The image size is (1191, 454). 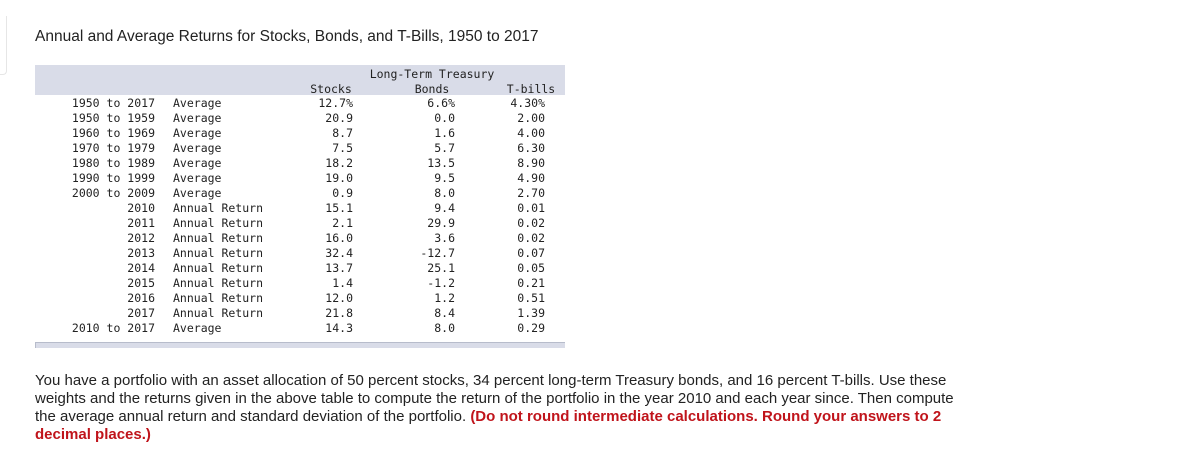 What do you see at coordinates (531, 313) in the screenshot?
I see `row-tbills: 1.39` at bounding box center [531, 313].